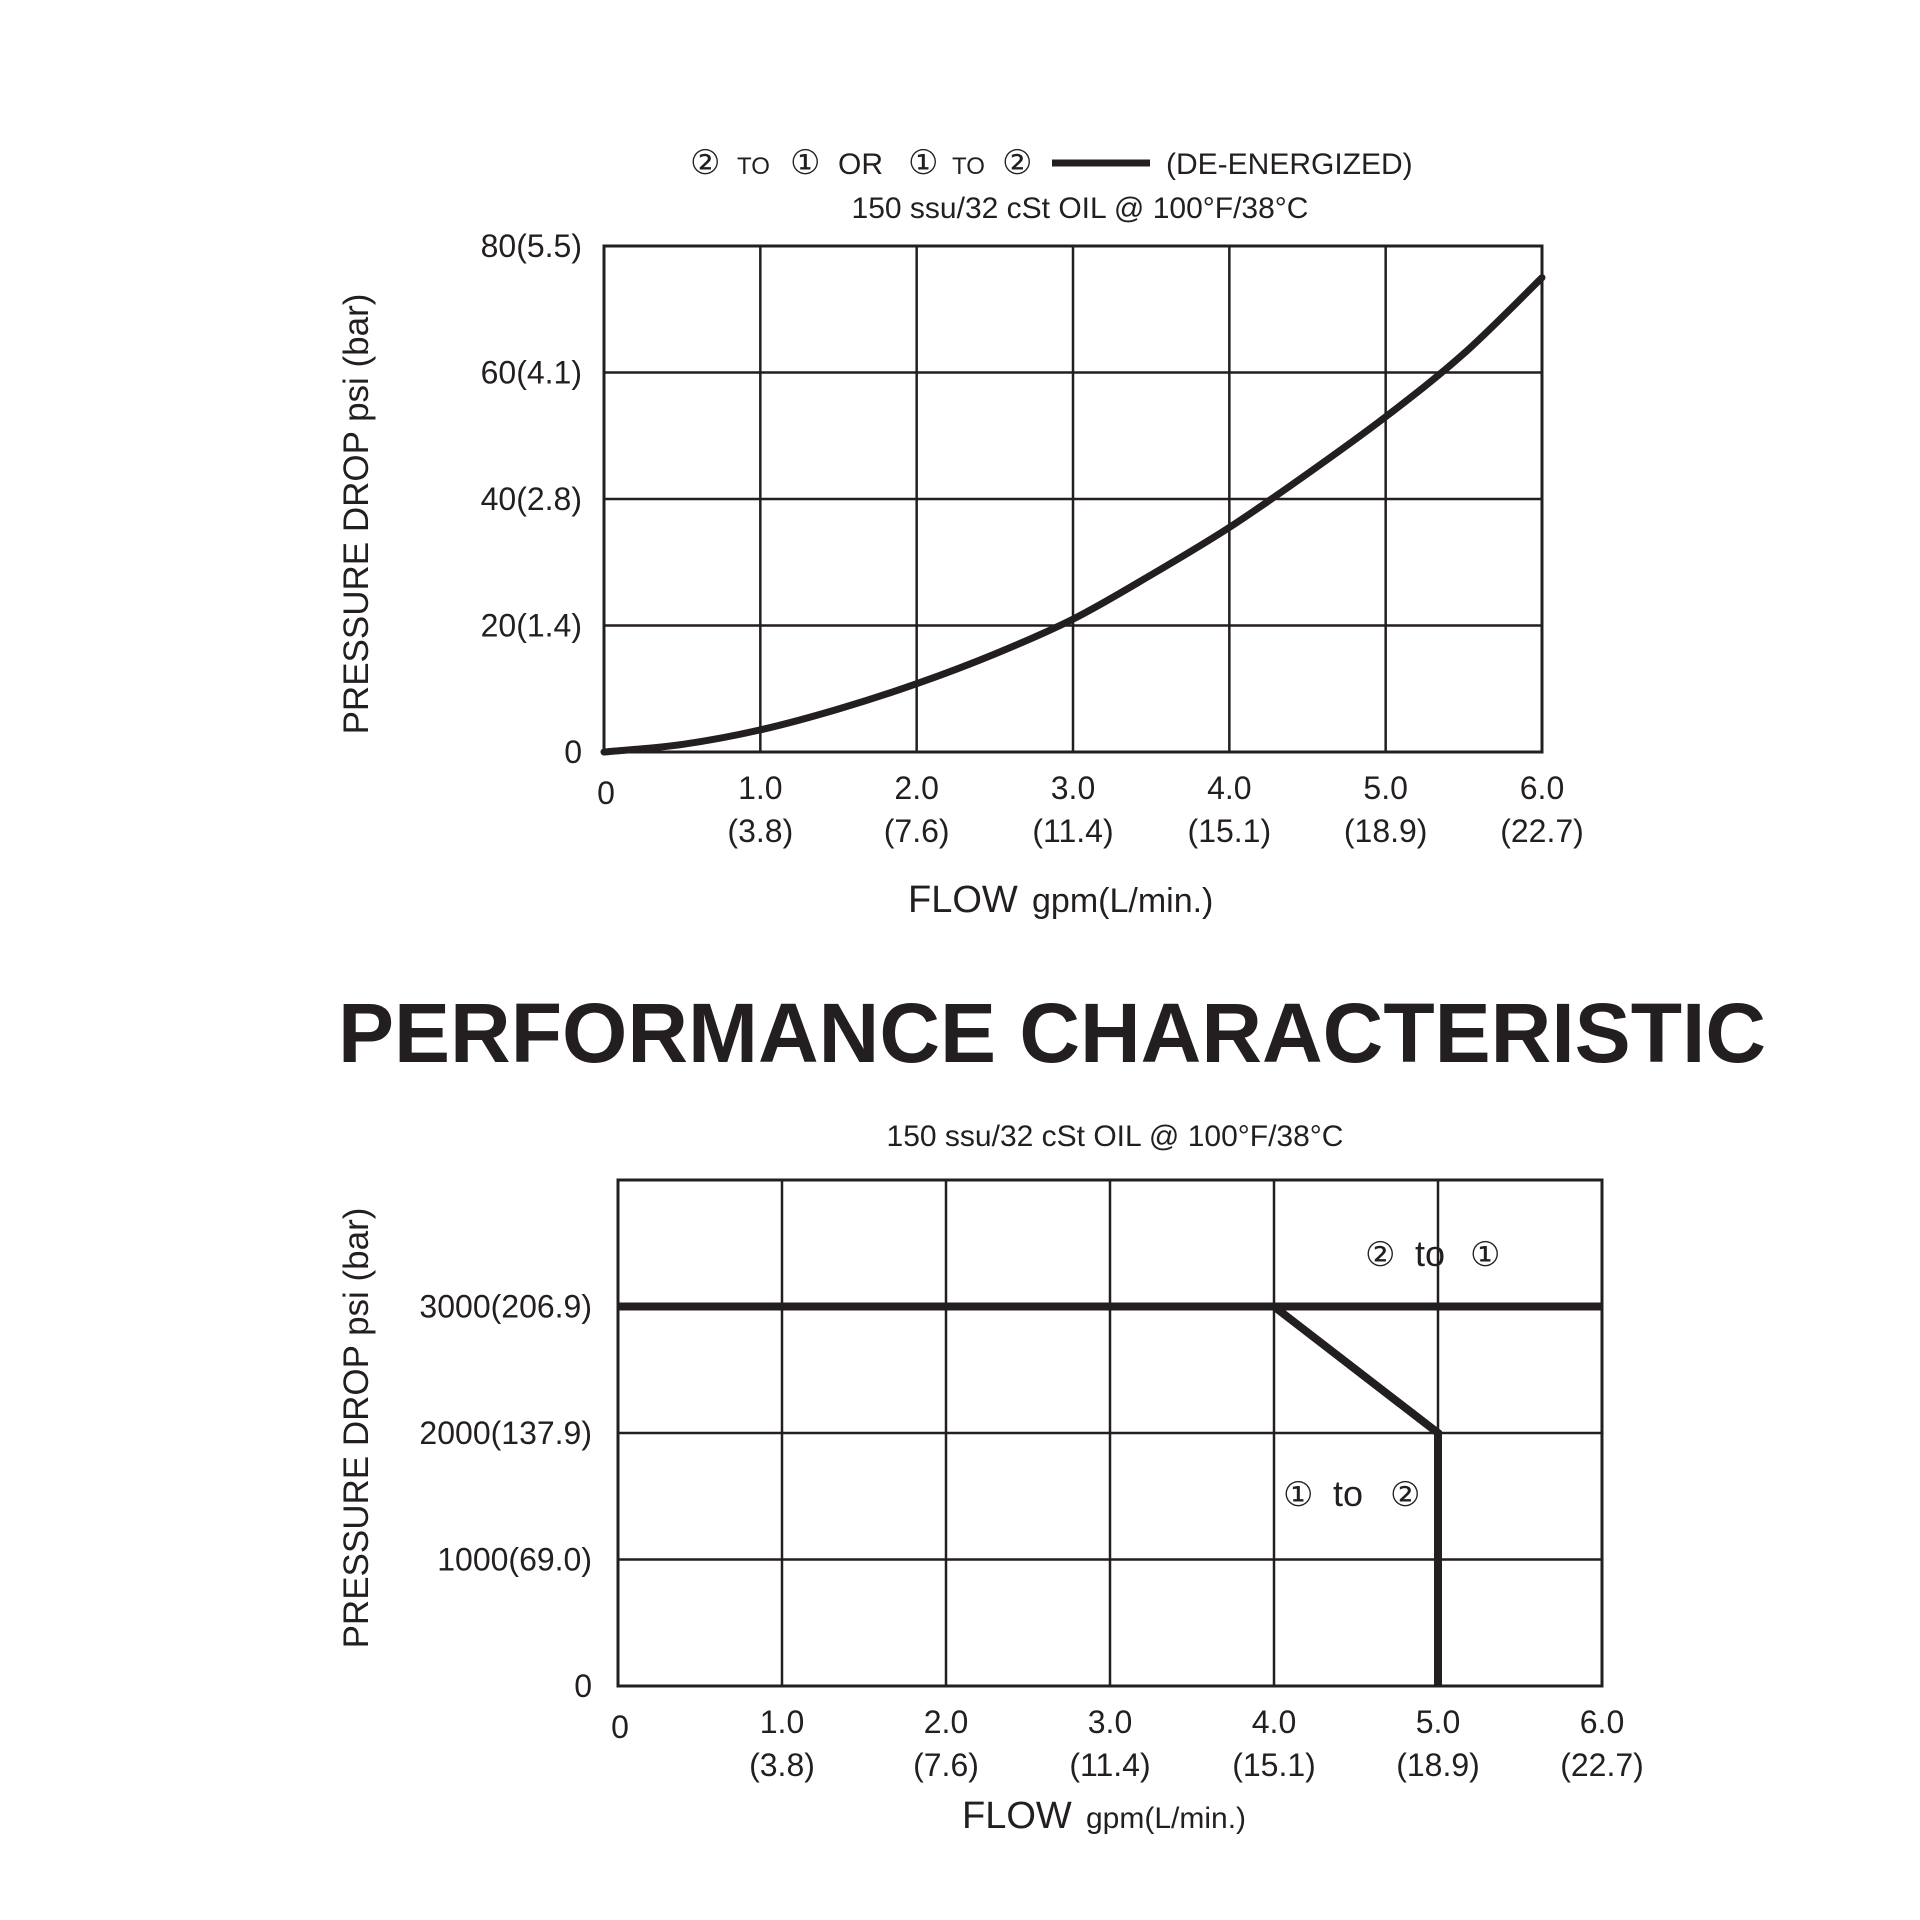  Describe the element at coordinates (1289, 164) in the screenshot. I see `chart1-legend-label: (DE-ENERGIZED)` at that location.